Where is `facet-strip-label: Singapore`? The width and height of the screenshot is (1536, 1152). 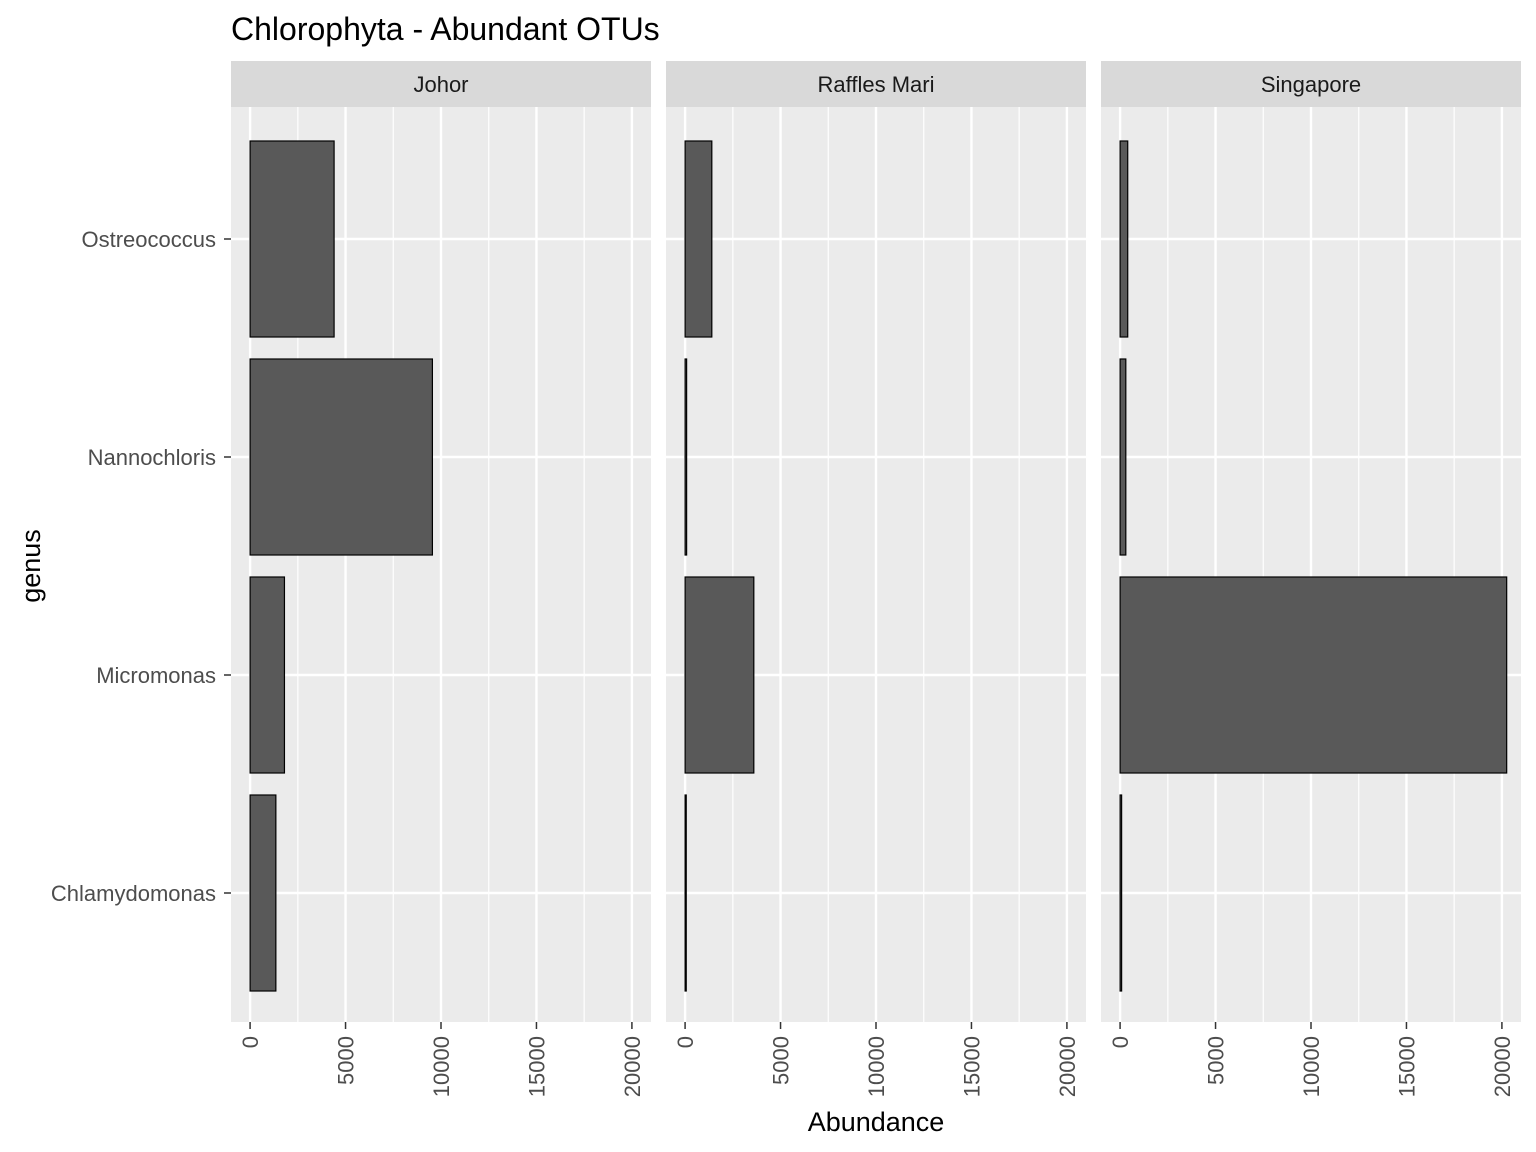
facet-strip-label: Singapore is located at coordinates (1311, 84).